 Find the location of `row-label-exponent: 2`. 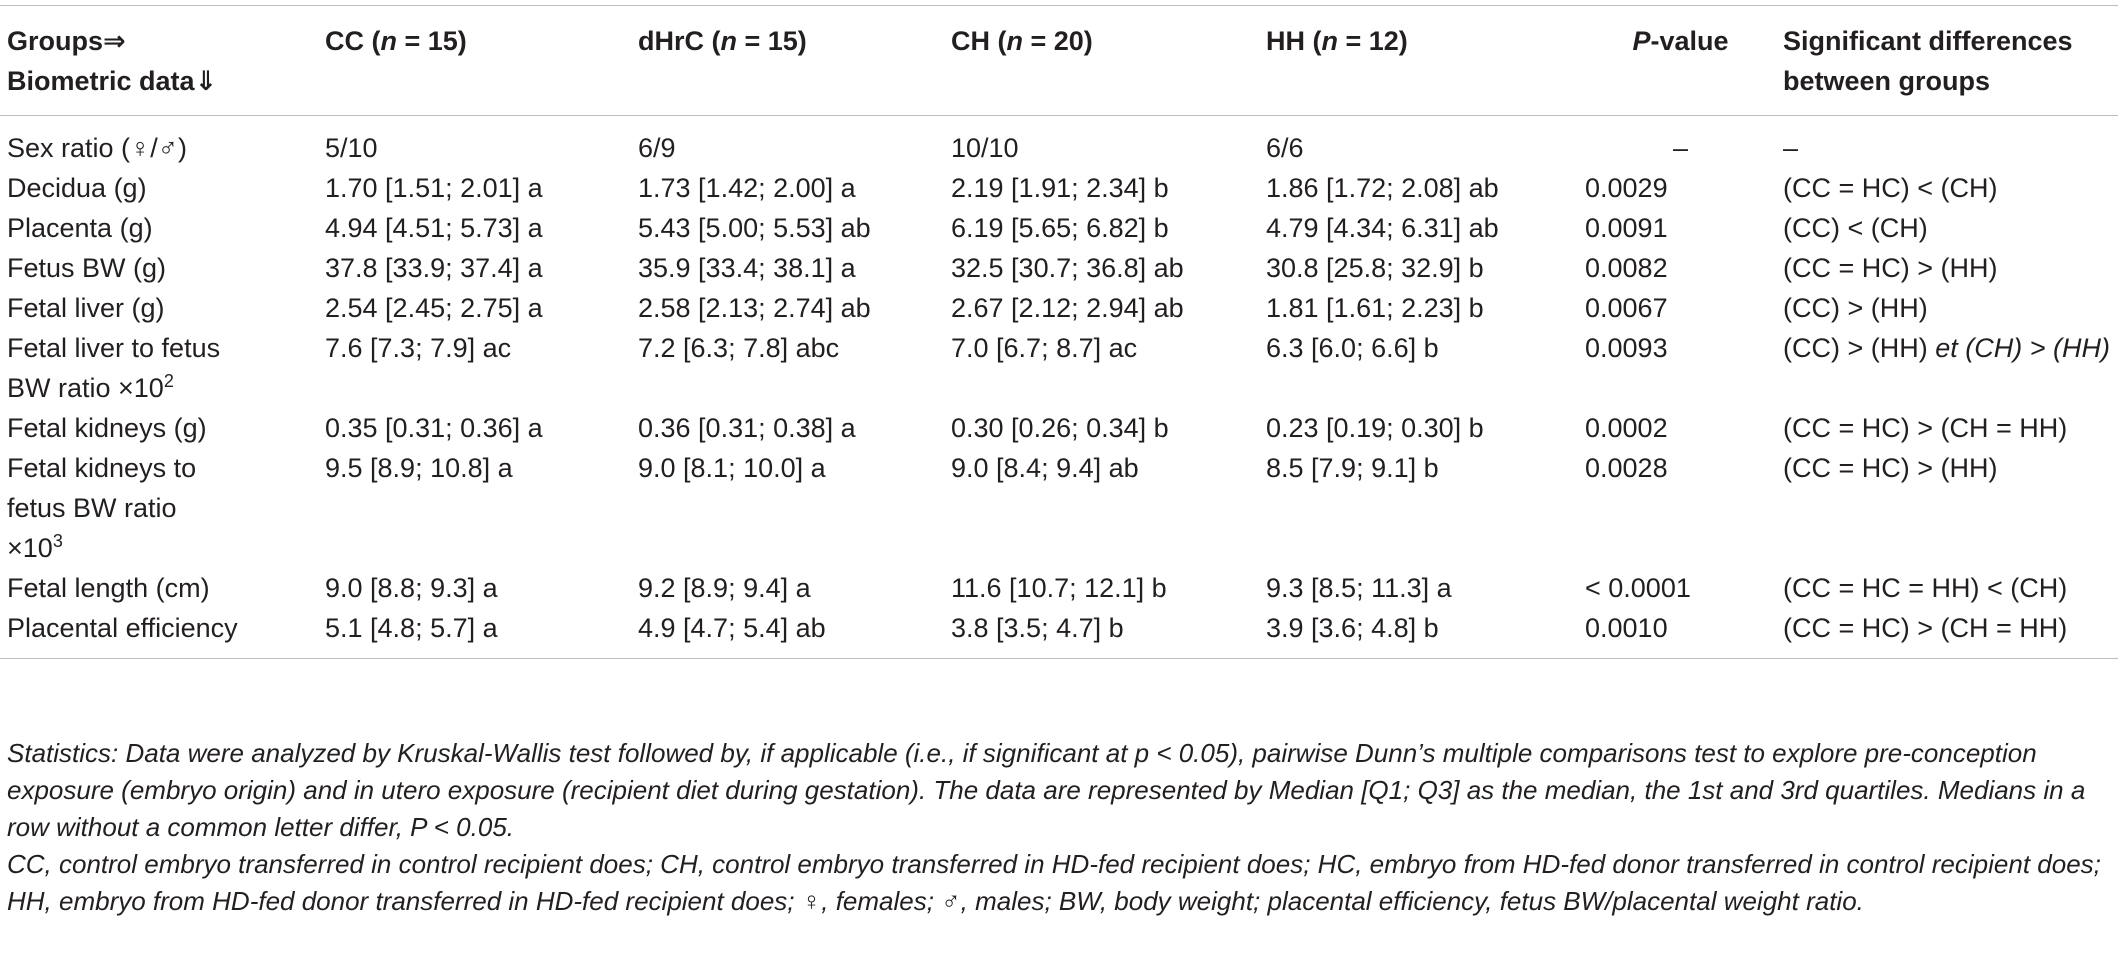

row-label-exponent: 2 is located at coordinates (168, 381).